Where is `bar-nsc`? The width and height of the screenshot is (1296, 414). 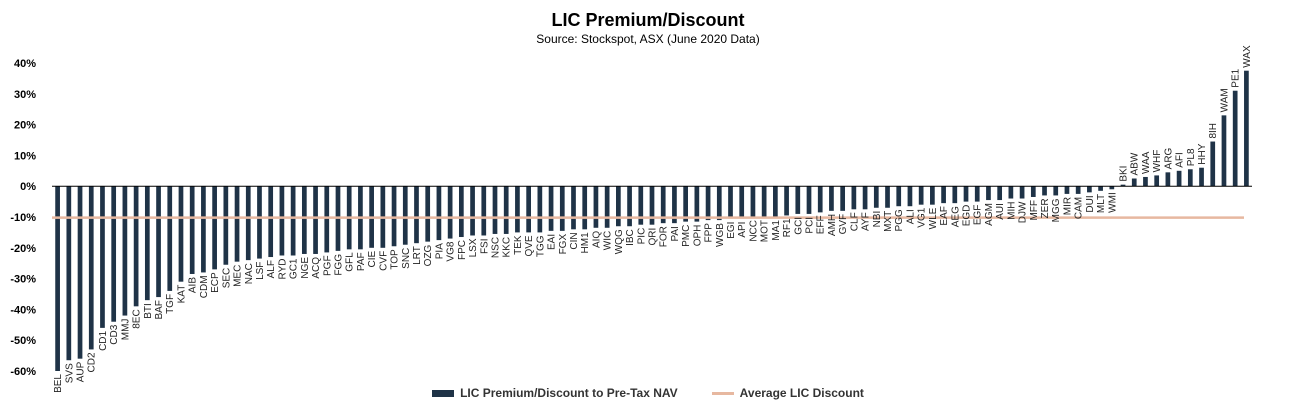
bar-nsc is located at coordinates (495, 210).